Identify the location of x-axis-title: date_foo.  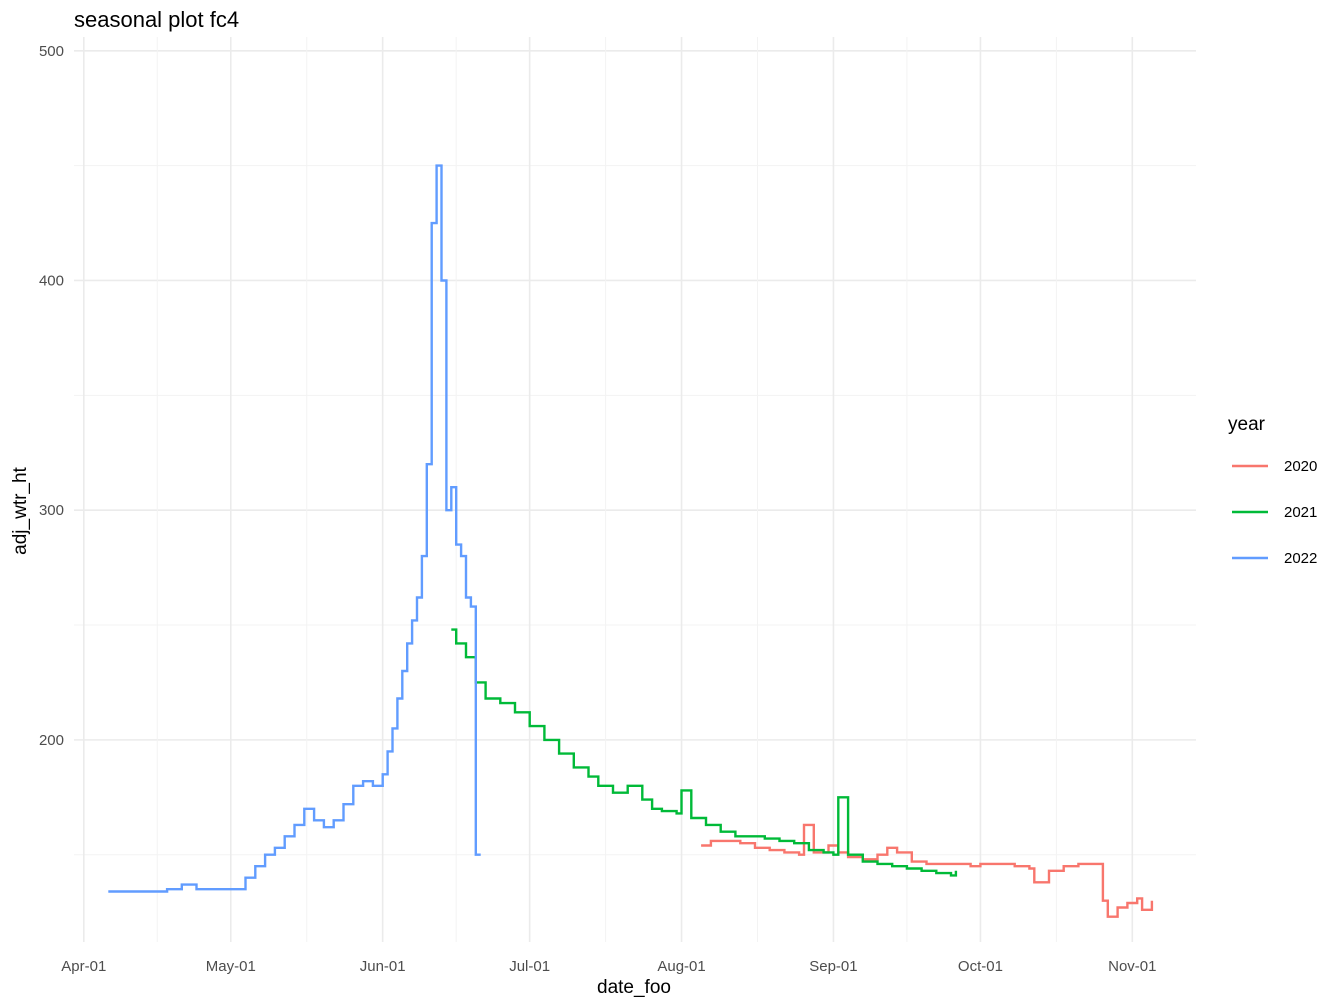
(634, 987).